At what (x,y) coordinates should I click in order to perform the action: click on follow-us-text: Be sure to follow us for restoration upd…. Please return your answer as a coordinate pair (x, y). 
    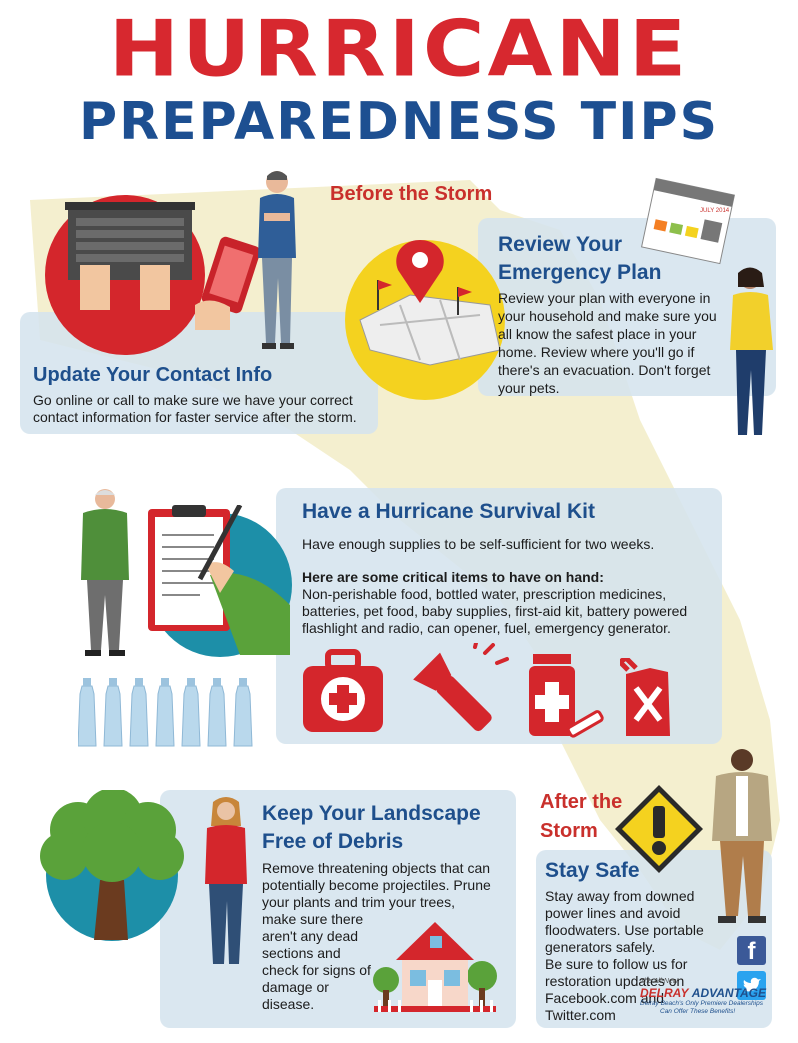
    Looking at the image, I should click on (616, 989).